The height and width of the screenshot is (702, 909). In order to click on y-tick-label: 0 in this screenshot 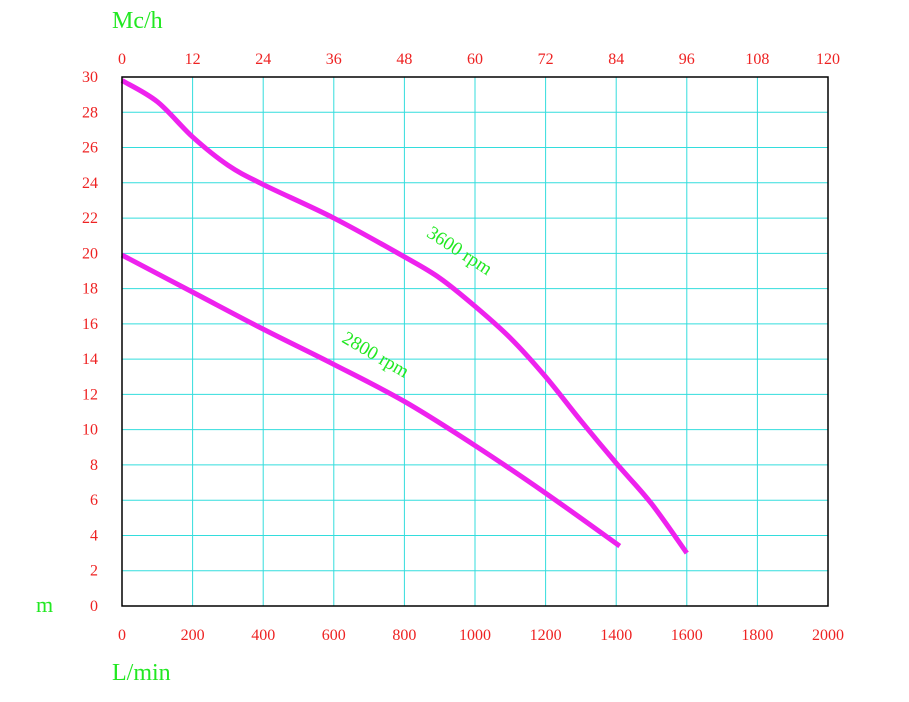, I will do `click(94, 606)`.